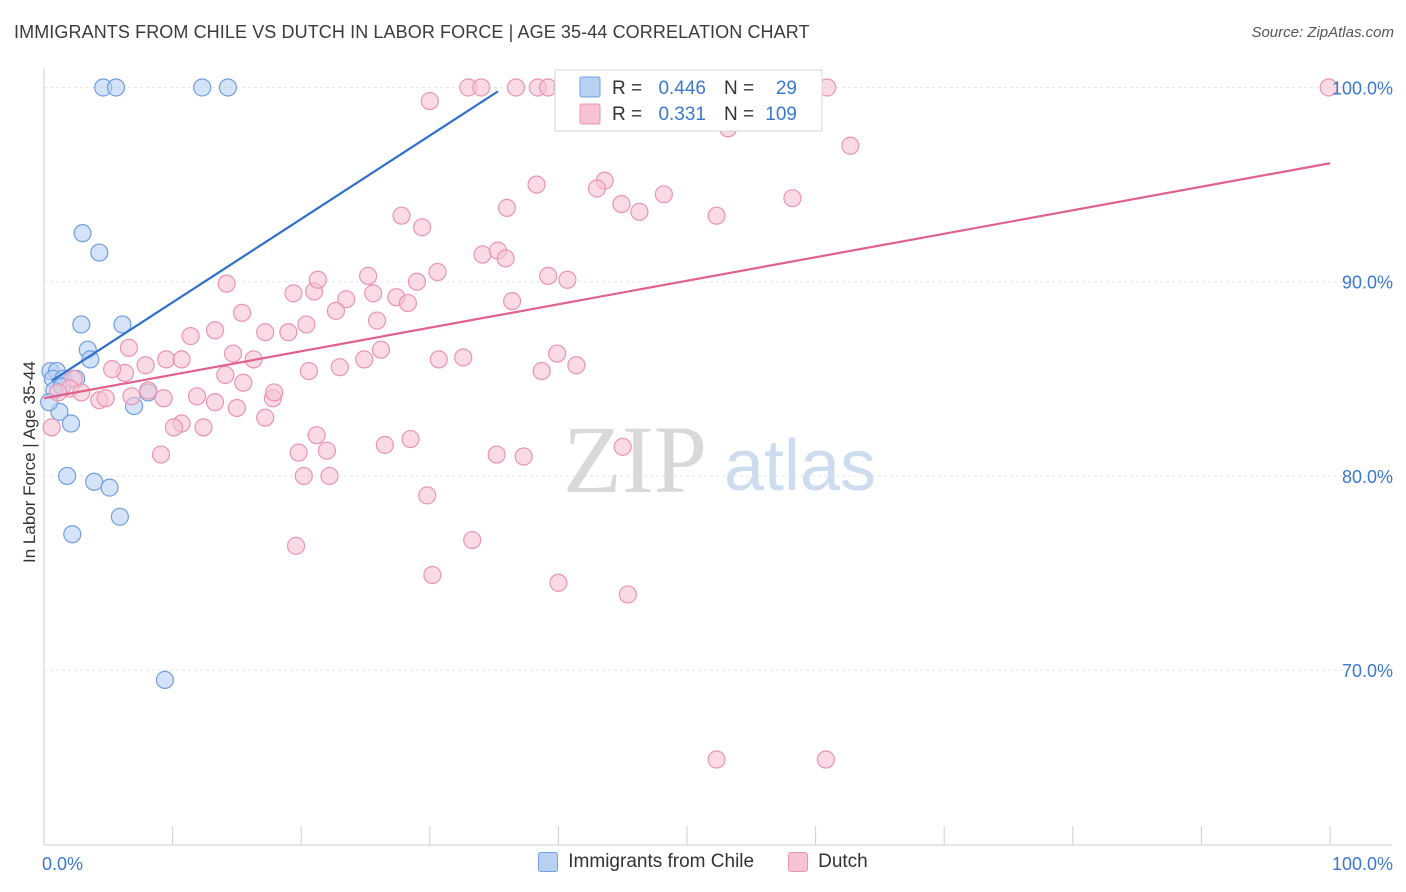 The height and width of the screenshot is (892, 1406). I want to click on legend-item-dutch: Dutch, so click(828, 862).